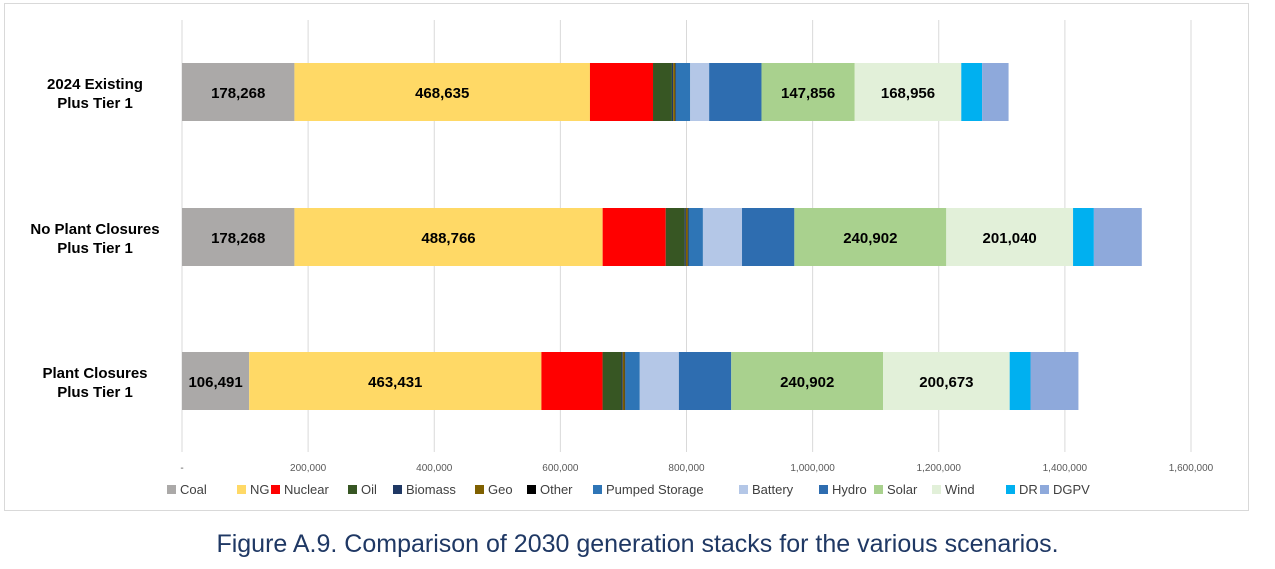  I want to click on legend-label: Other, so click(556, 489).